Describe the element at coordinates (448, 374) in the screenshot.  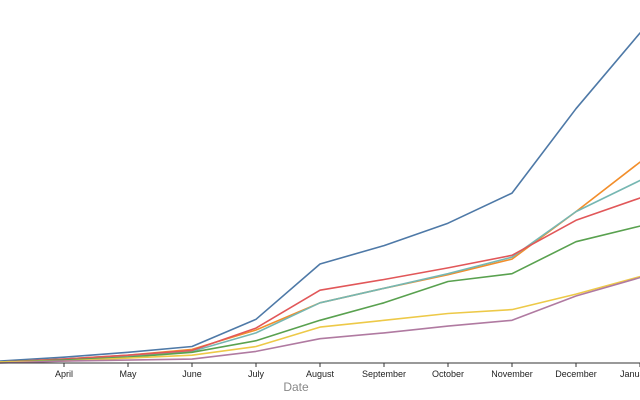
I see `x-tick-label: October` at that location.